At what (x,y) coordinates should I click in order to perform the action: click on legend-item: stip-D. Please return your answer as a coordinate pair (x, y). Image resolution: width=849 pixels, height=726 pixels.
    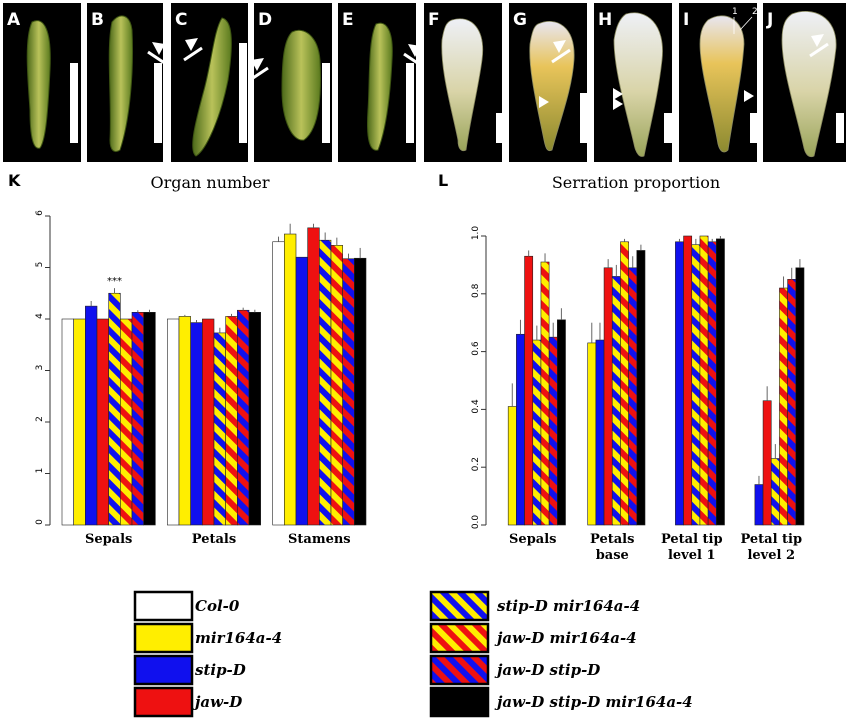
    Looking at the image, I should click on (189, 670).